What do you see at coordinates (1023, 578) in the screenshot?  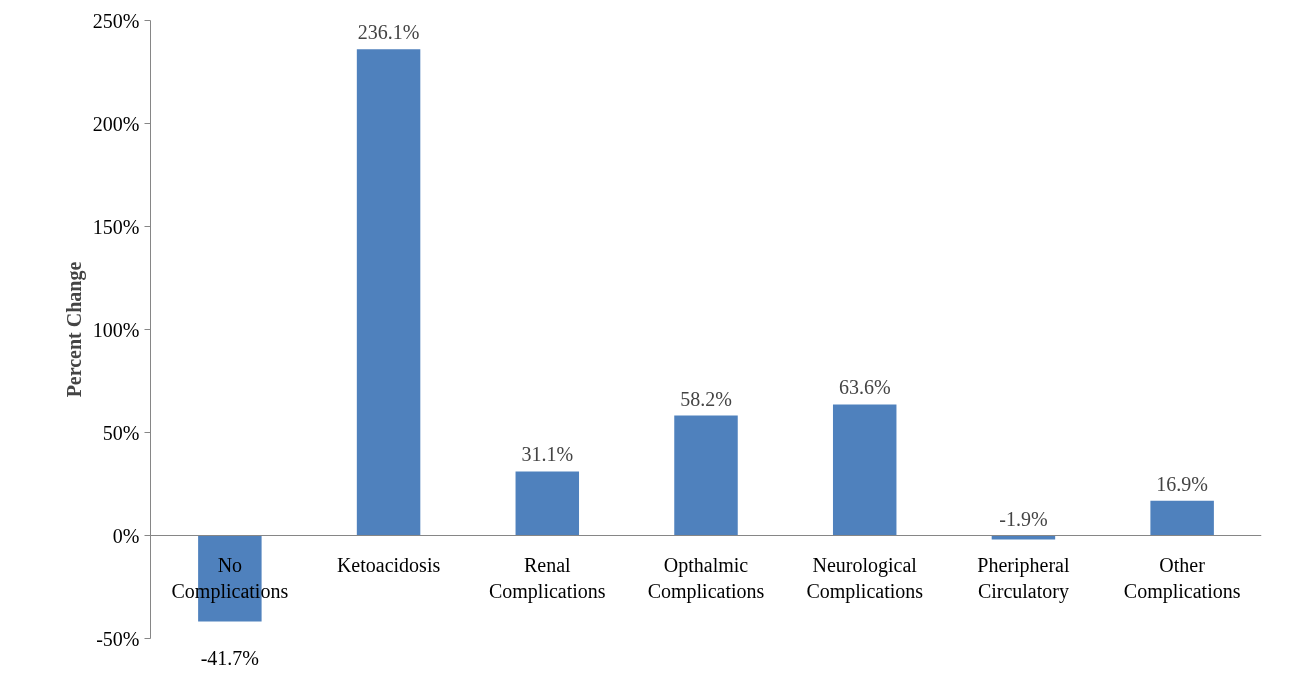 I see `x-tick-label: Pheripheral Circulatory` at bounding box center [1023, 578].